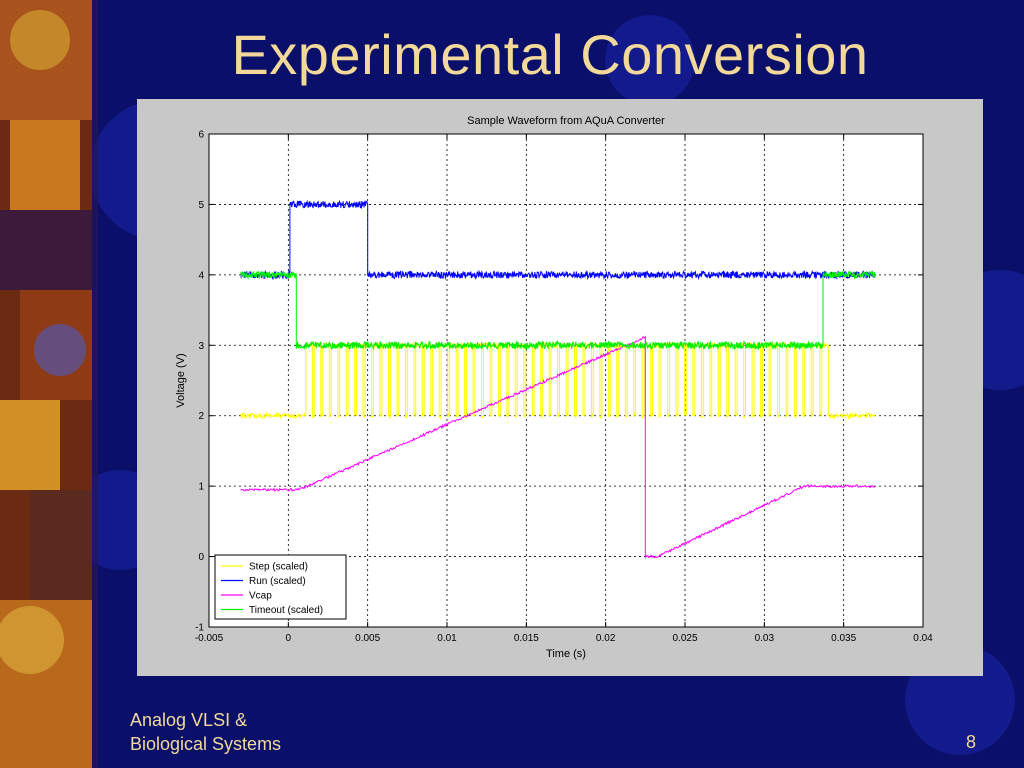 This screenshot has height=768, width=1024. I want to click on y-tick-label: 0, so click(201, 557).